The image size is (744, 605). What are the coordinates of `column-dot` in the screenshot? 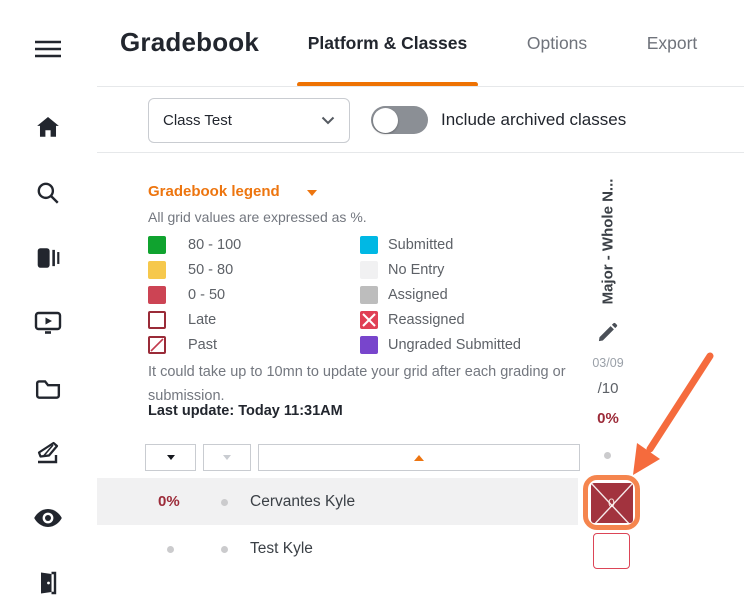 It's located at (607, 455).